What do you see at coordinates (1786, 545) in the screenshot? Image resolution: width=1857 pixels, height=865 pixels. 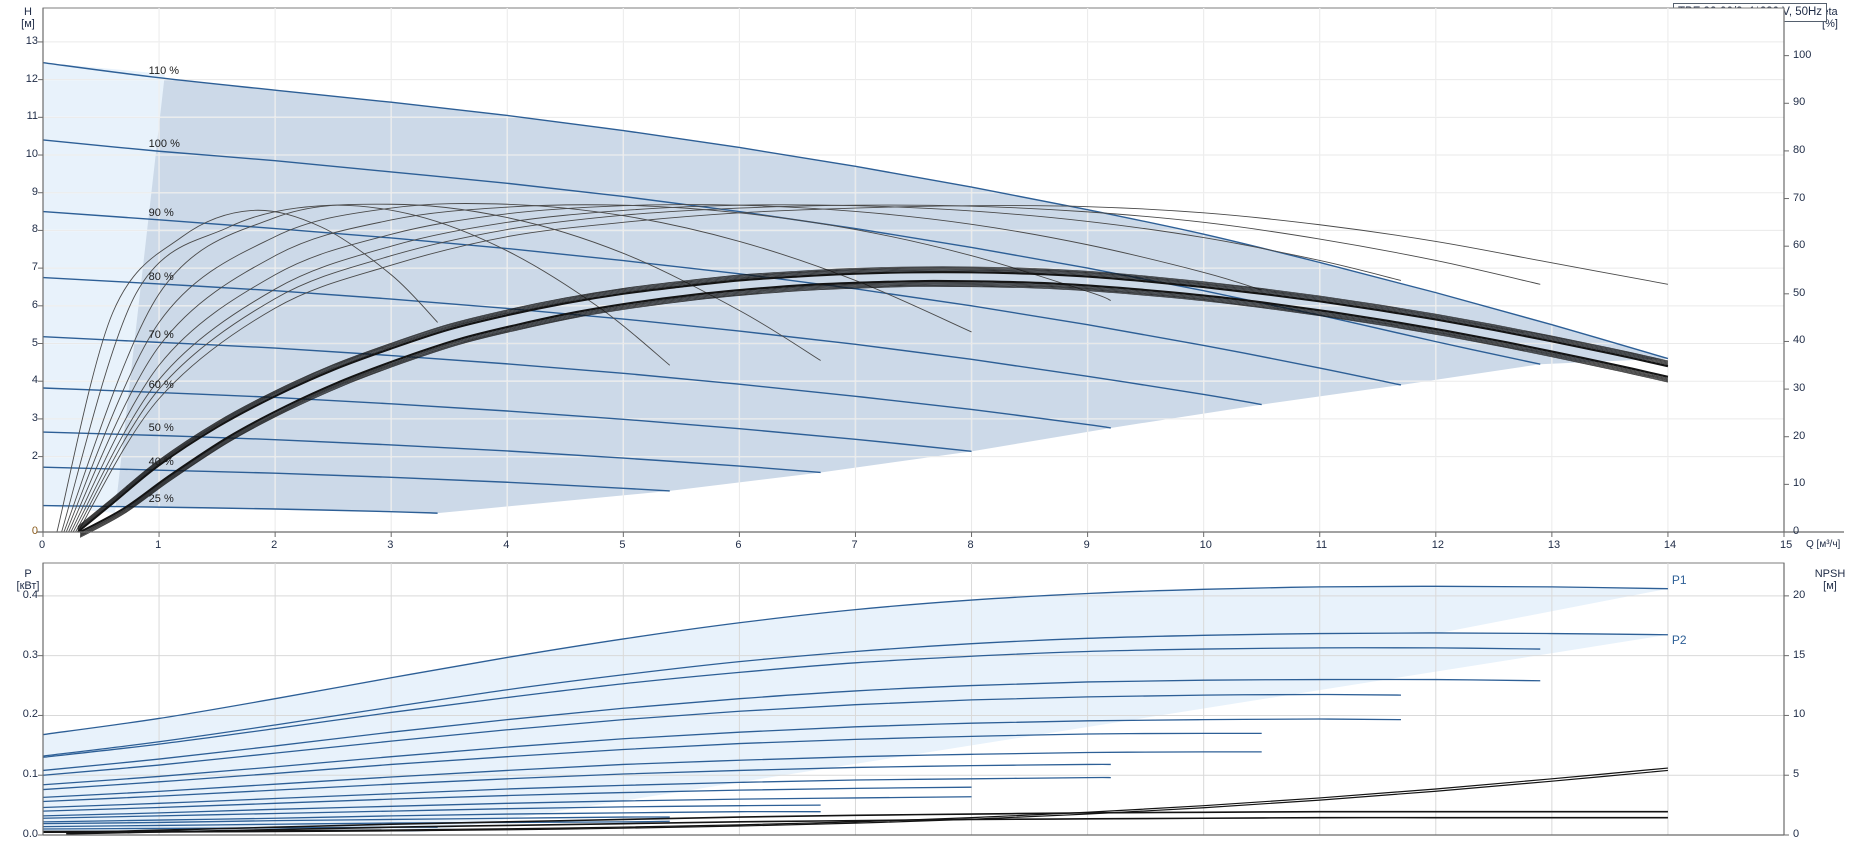 I see `q-tick-top-15: 15` at bounding box center [1786, 545].